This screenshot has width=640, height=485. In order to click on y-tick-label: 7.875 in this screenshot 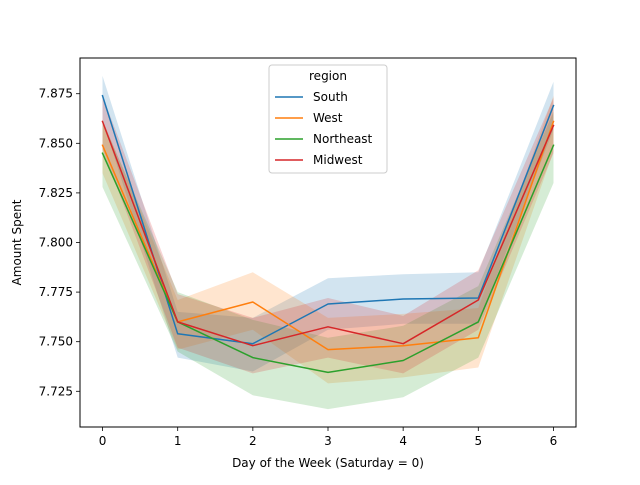, I will do `click(56, 94)`.